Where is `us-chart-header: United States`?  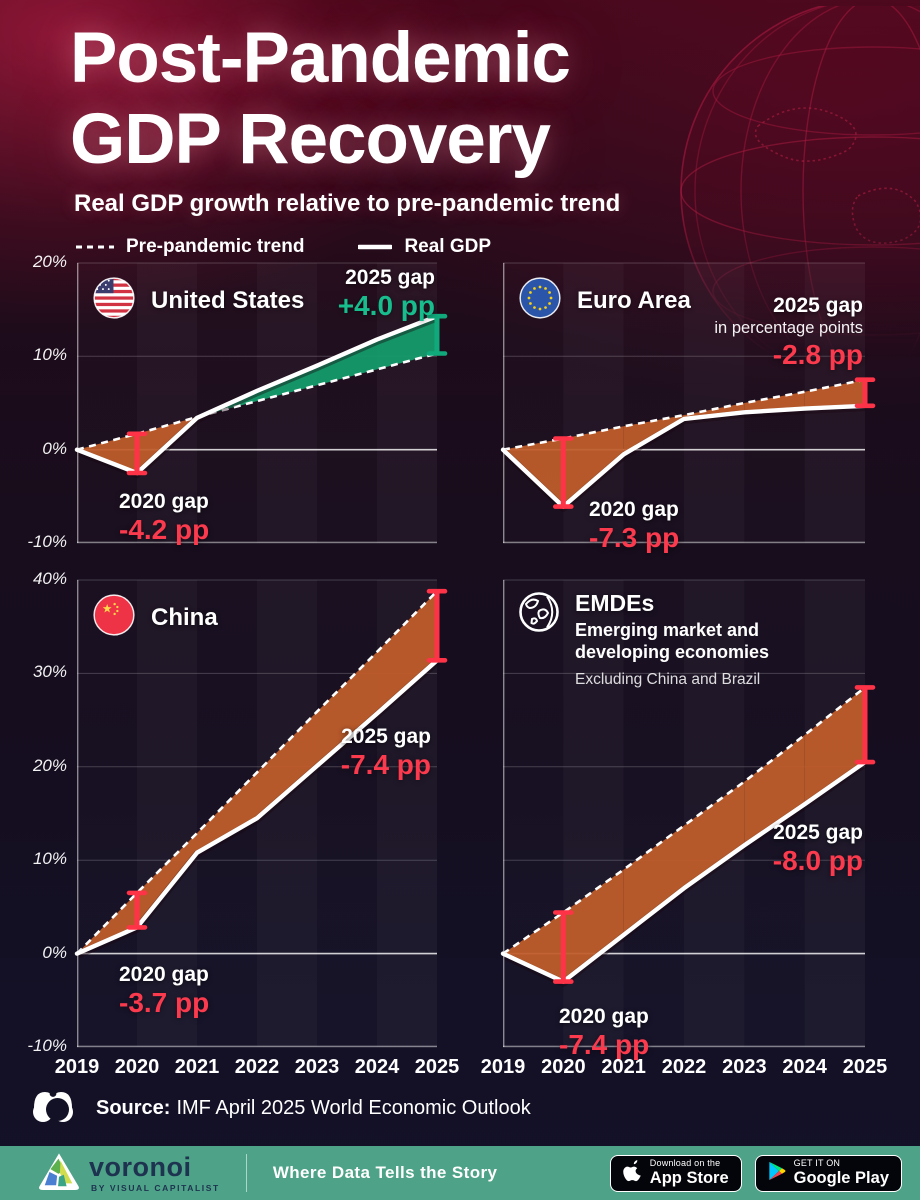
us-chart-header: United States is located at coordinates (198, 300).